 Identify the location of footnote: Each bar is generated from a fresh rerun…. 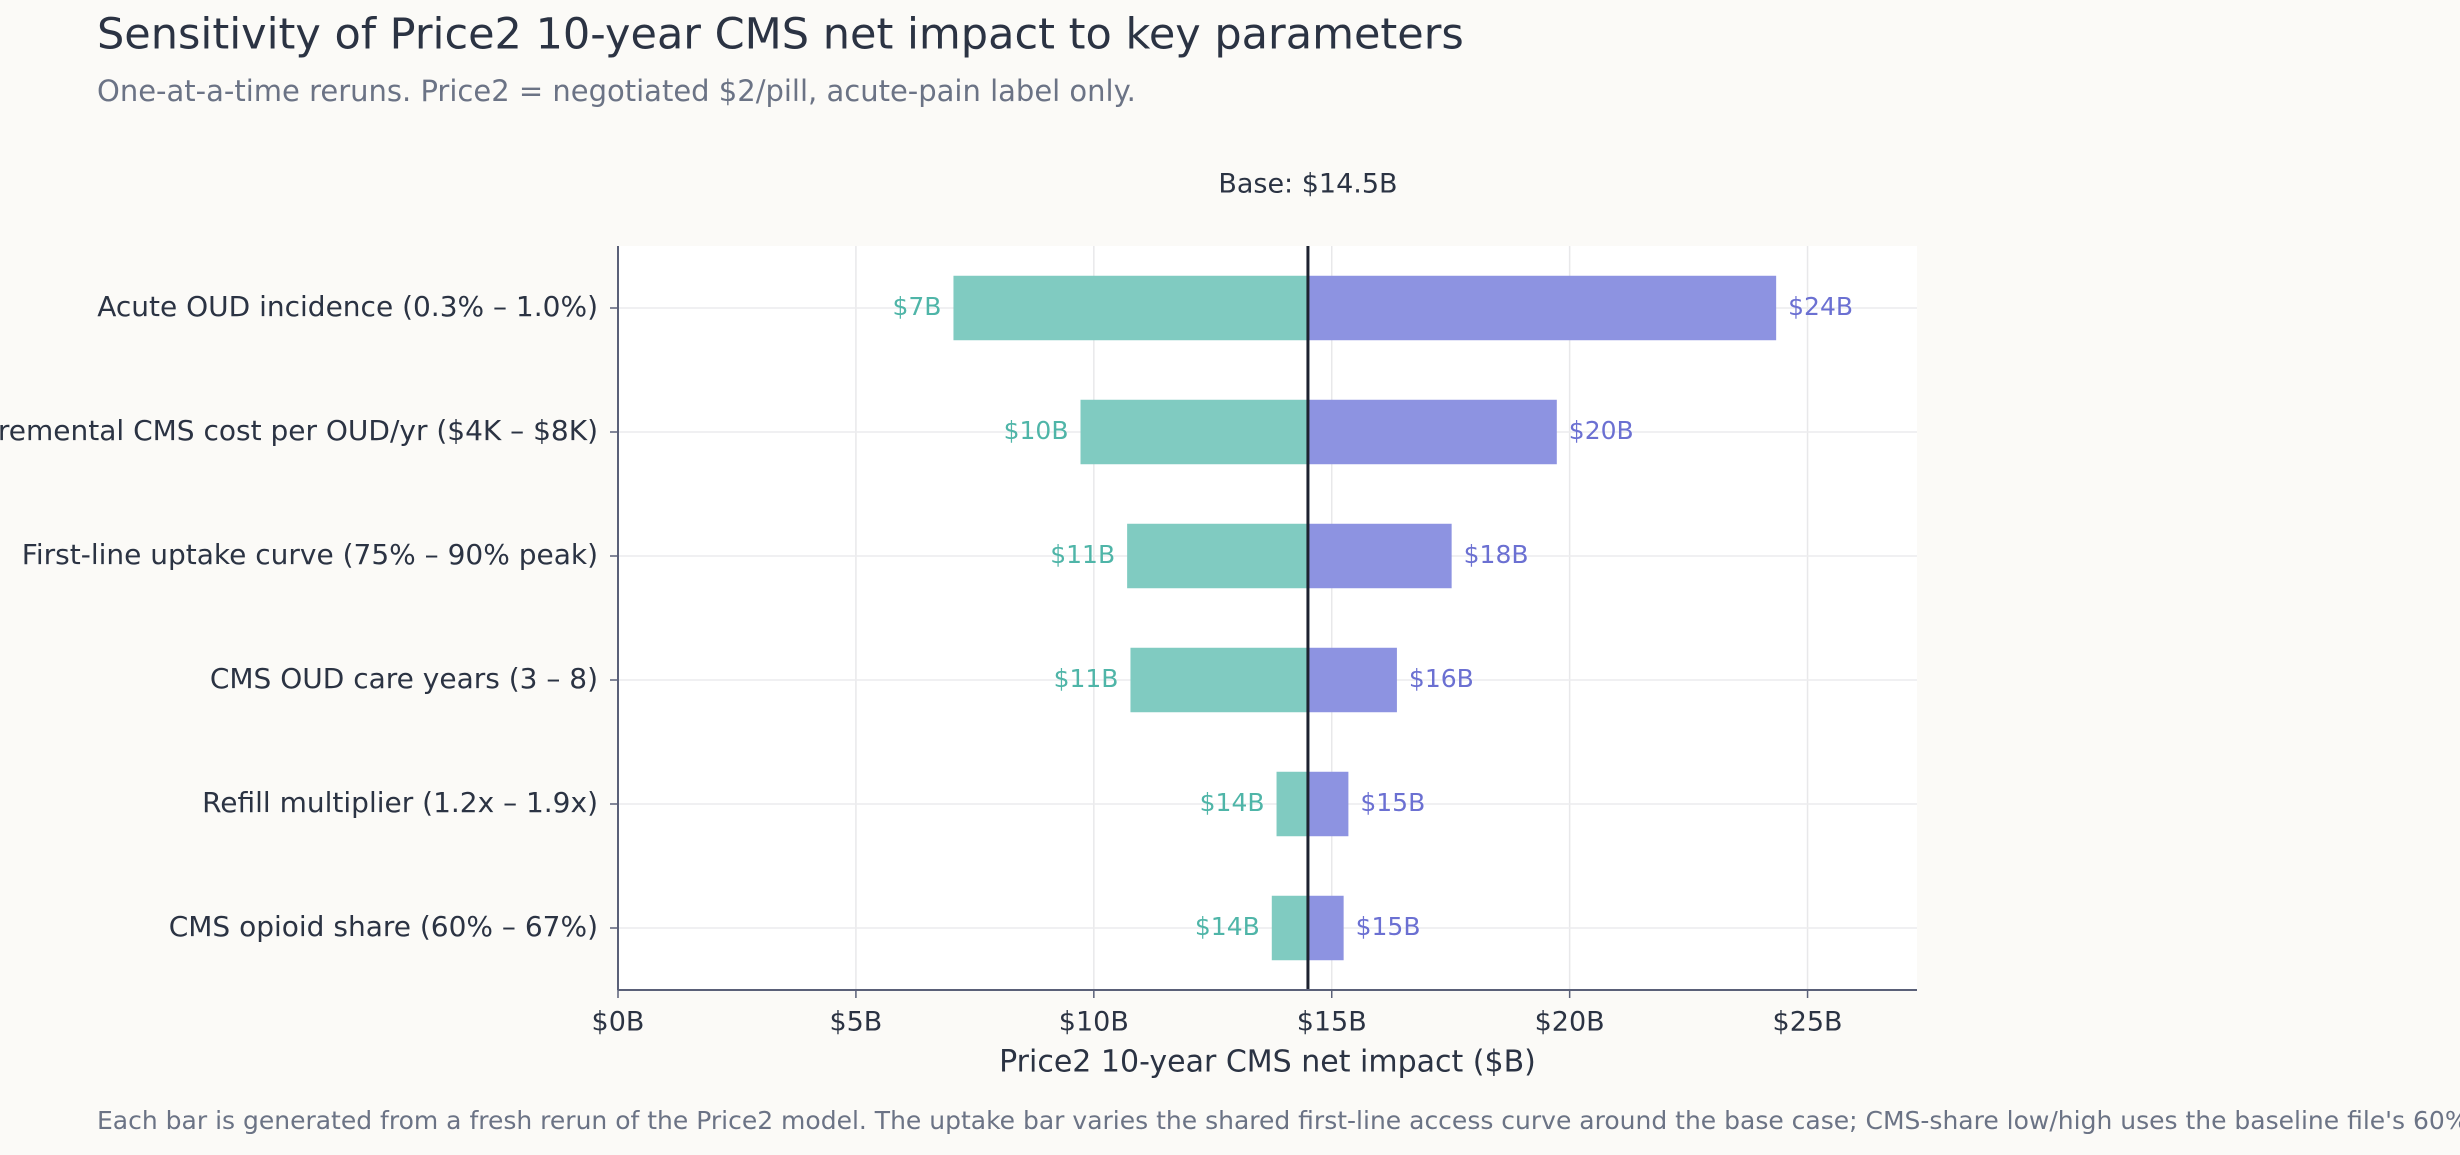
(1278, 1120).